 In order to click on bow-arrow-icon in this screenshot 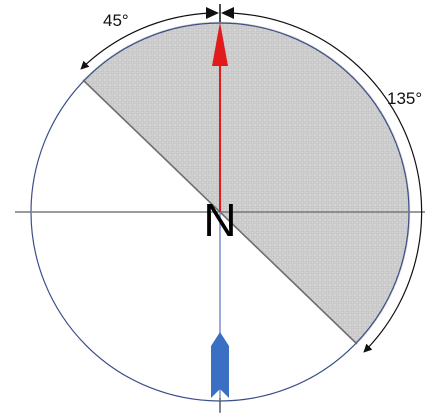, I will do `click(220, 365)`.